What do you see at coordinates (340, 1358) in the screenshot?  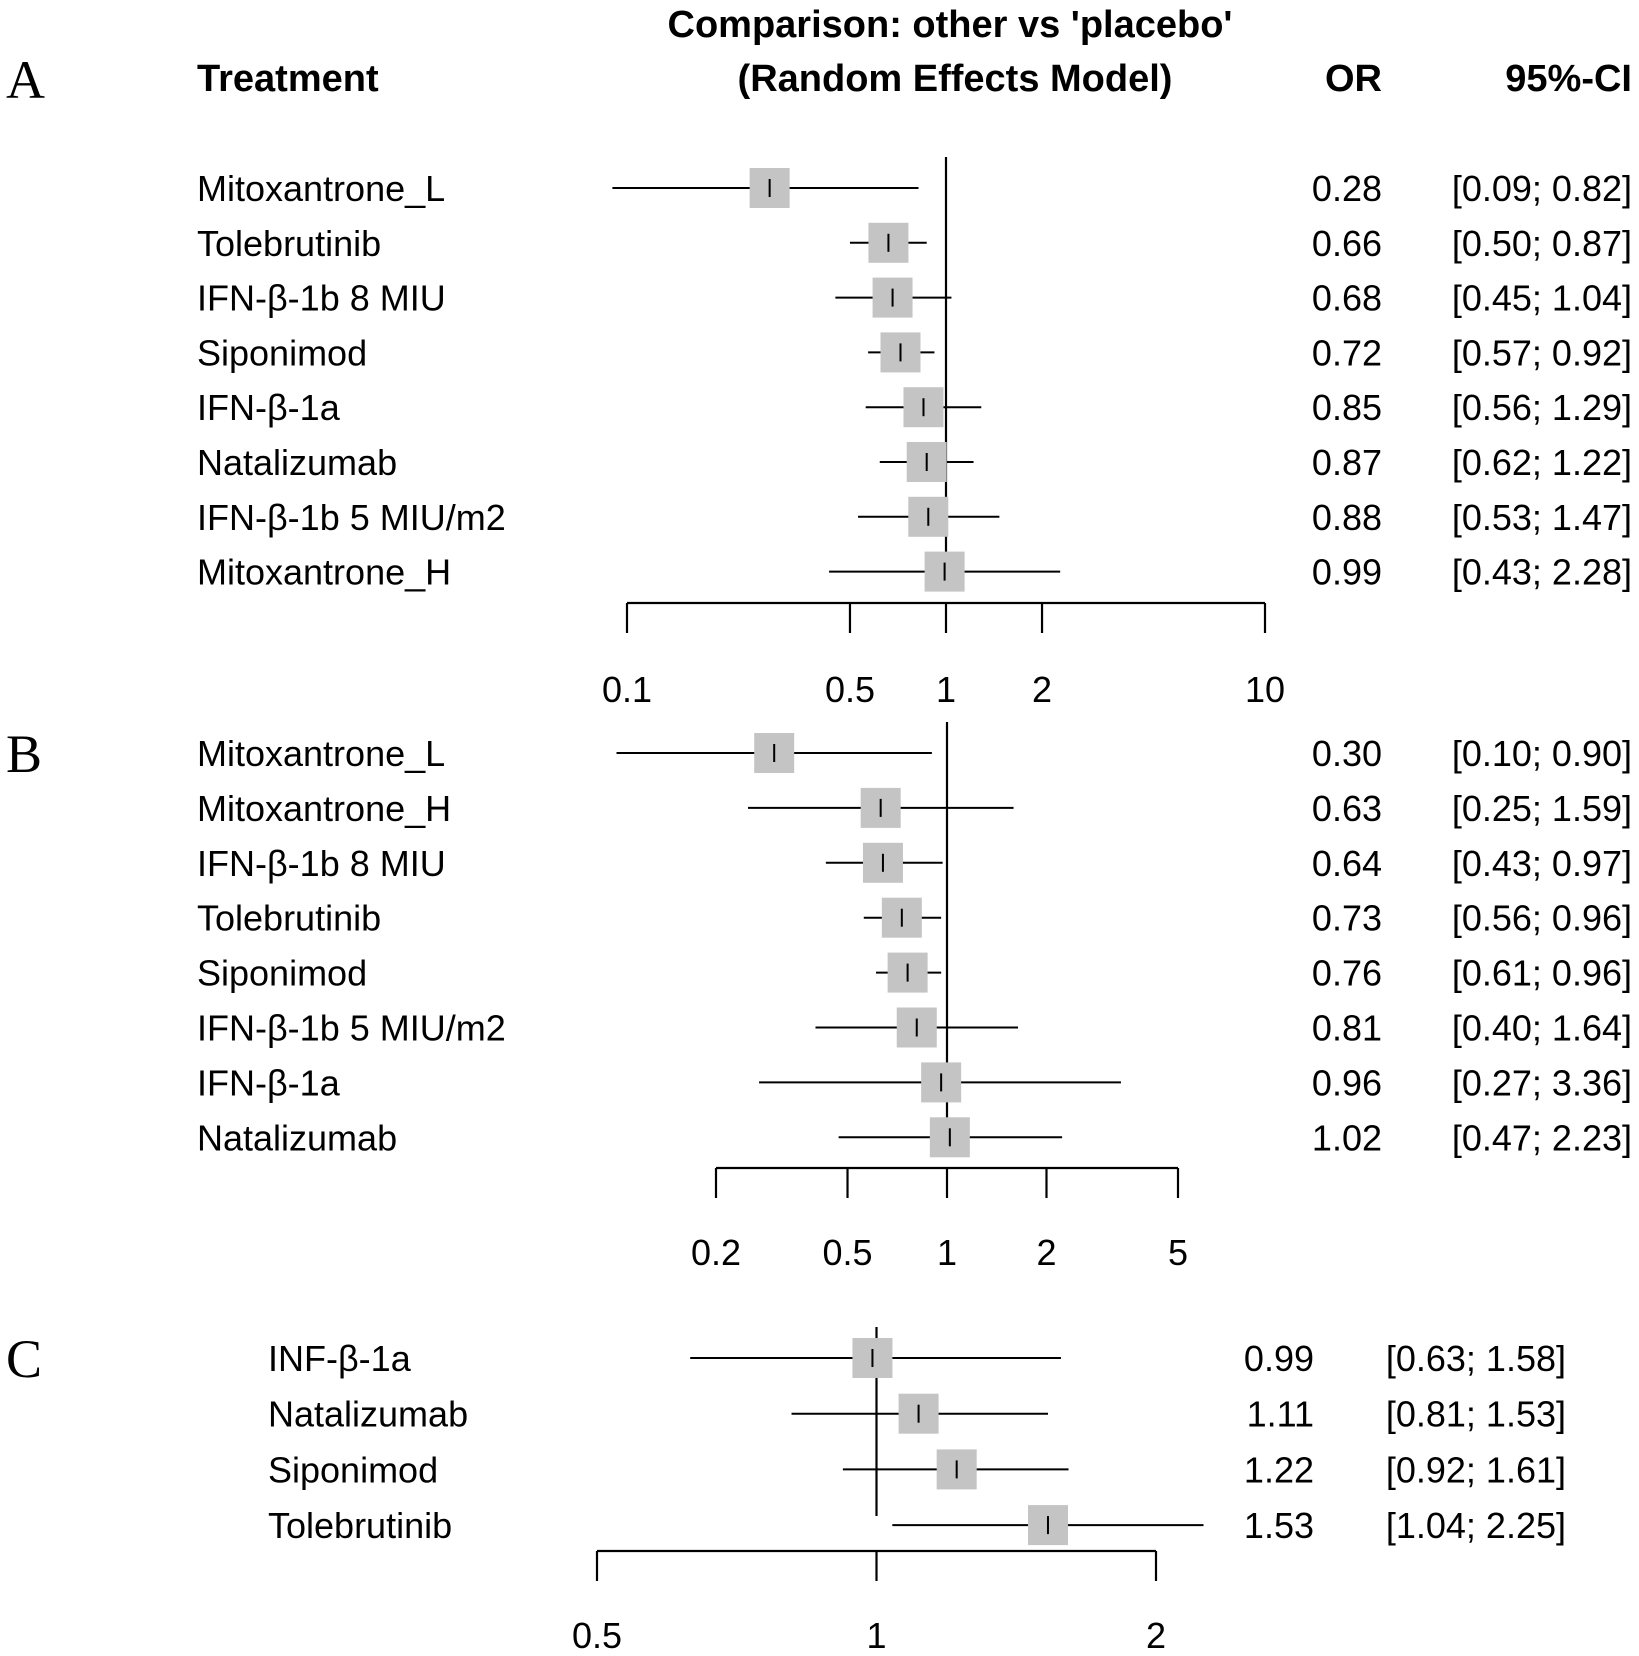 I see `treatment-label: INF-β-1a` at bounding box center [340, 1358].